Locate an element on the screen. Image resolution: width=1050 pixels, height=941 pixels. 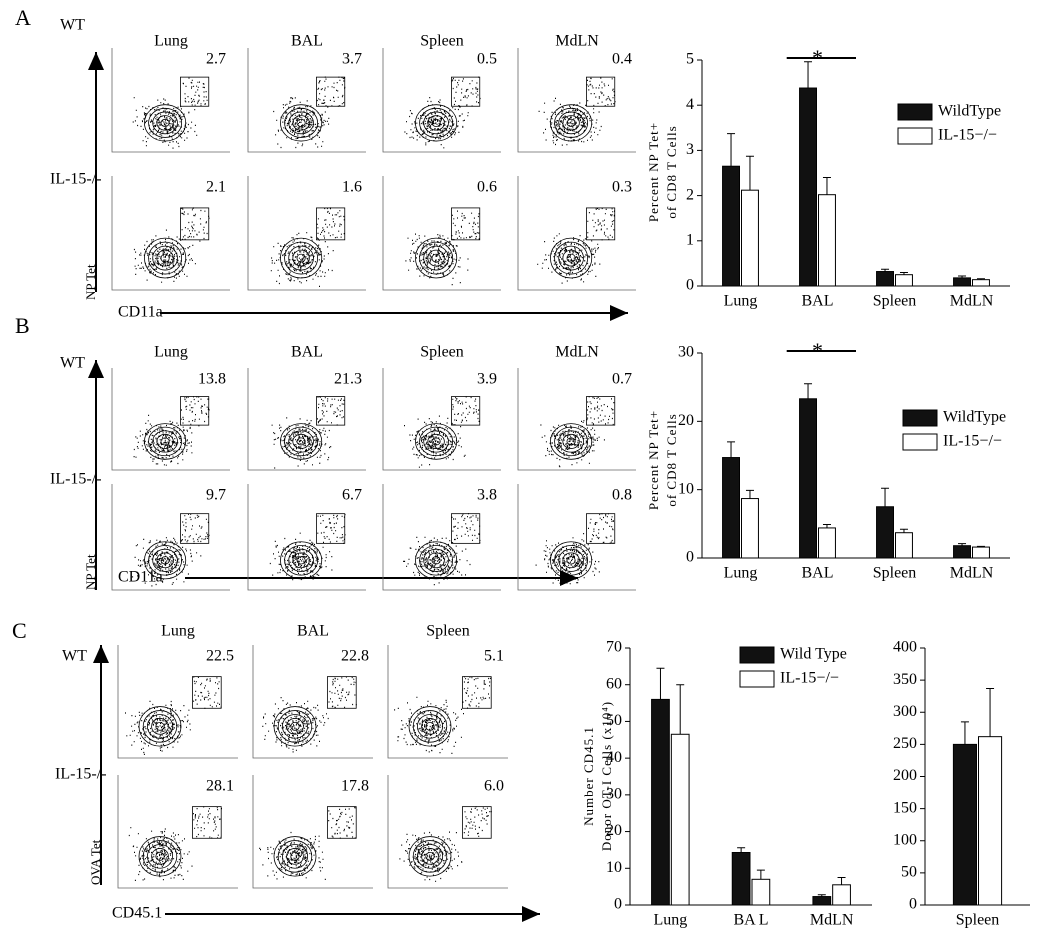
y-axis-label: NP Tet is located at coordinates (90, 572).